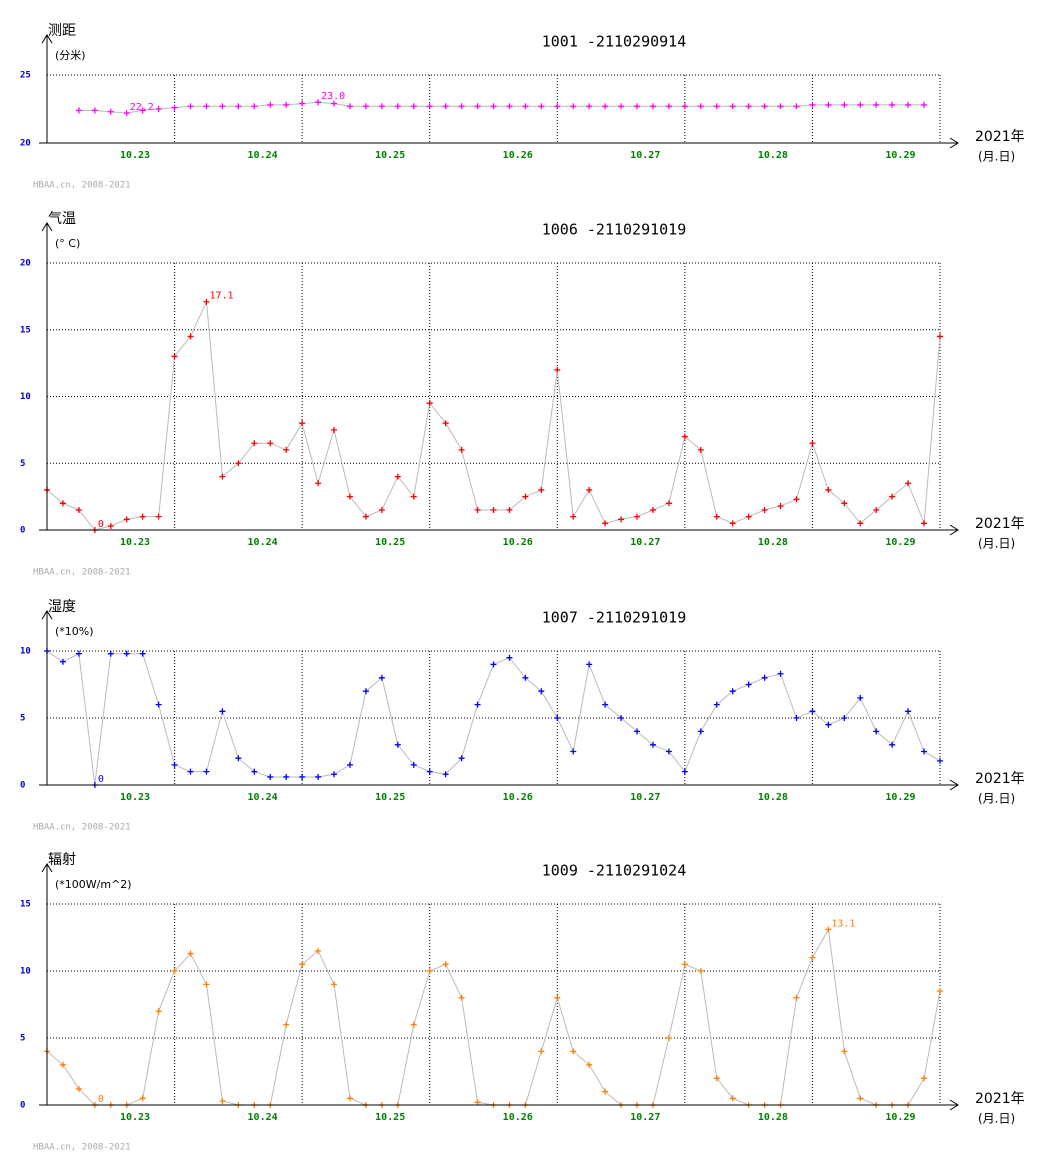  What do you see at coordinates (773, 155) in the screenshot?
I see `x-tick-label: 10.28` at bounding box center [773, 155].